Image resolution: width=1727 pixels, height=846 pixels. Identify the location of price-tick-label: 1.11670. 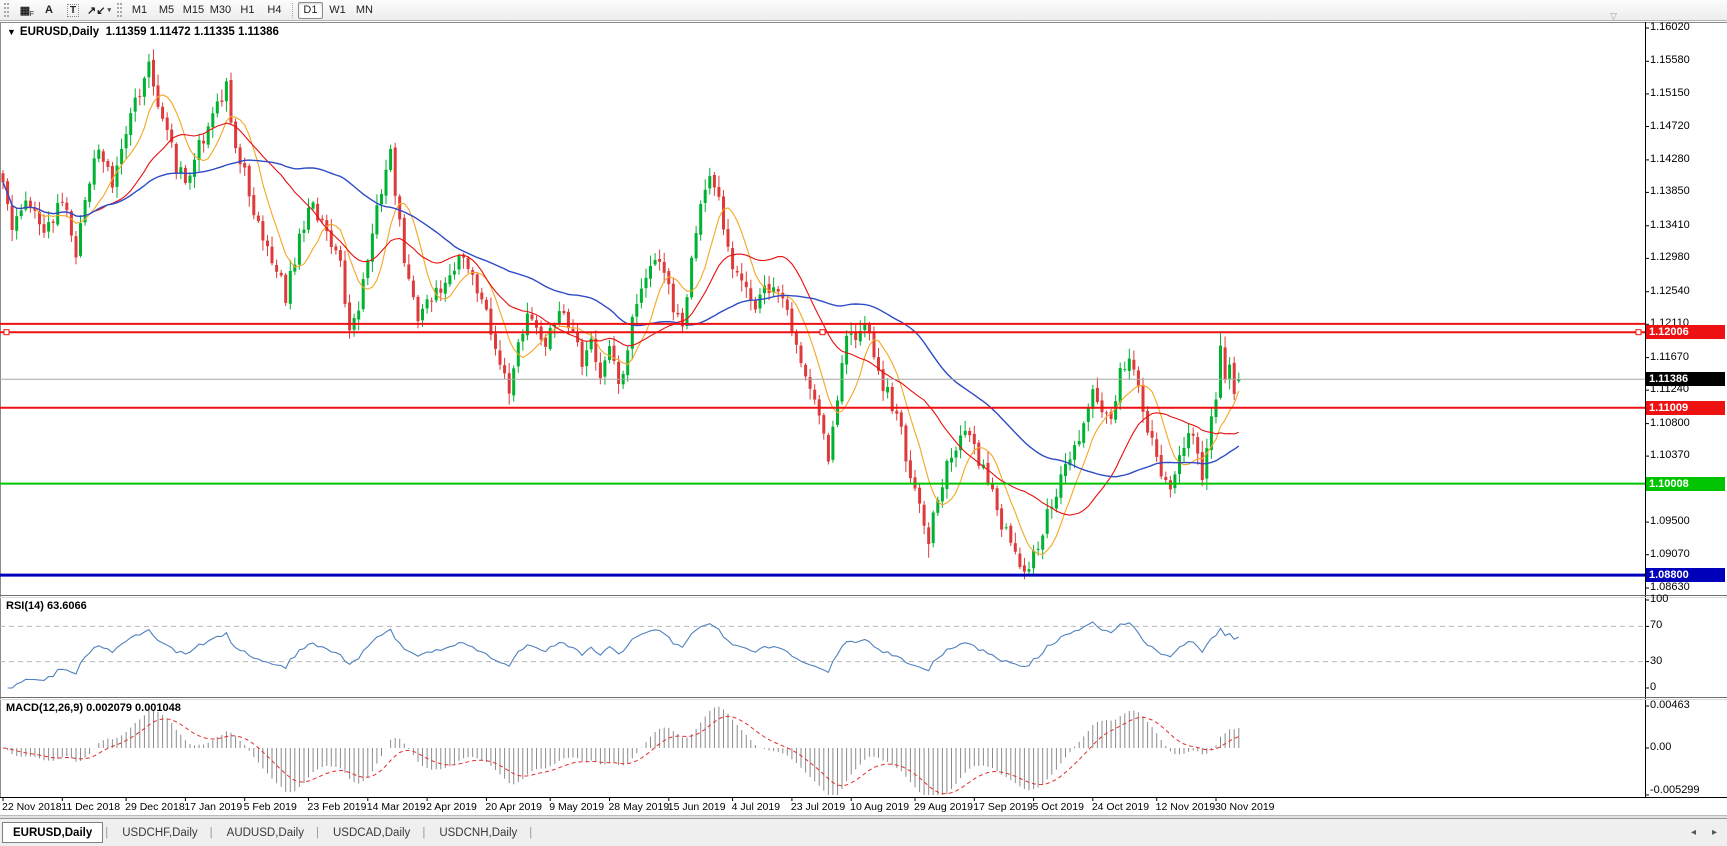
(1669, 356).